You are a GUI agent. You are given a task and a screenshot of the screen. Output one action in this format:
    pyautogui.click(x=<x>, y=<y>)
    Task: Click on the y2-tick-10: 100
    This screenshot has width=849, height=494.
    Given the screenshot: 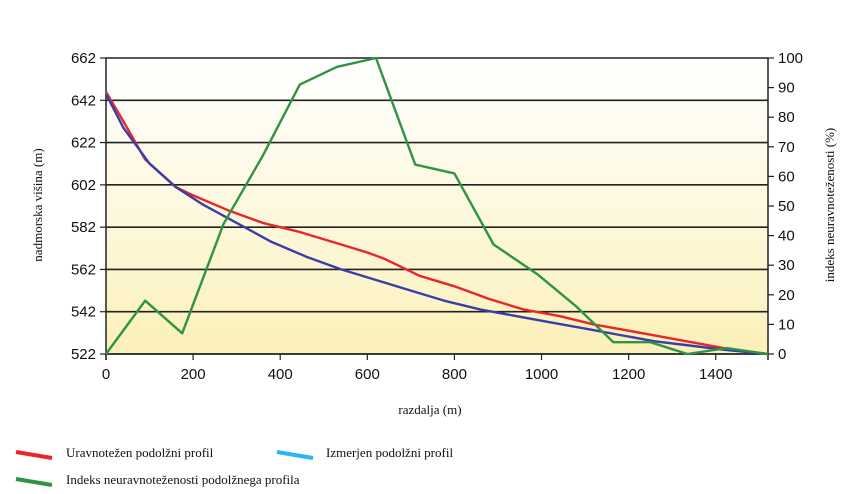 What is the action you would take?
    pyautogui.click(x=790, y=58)
    